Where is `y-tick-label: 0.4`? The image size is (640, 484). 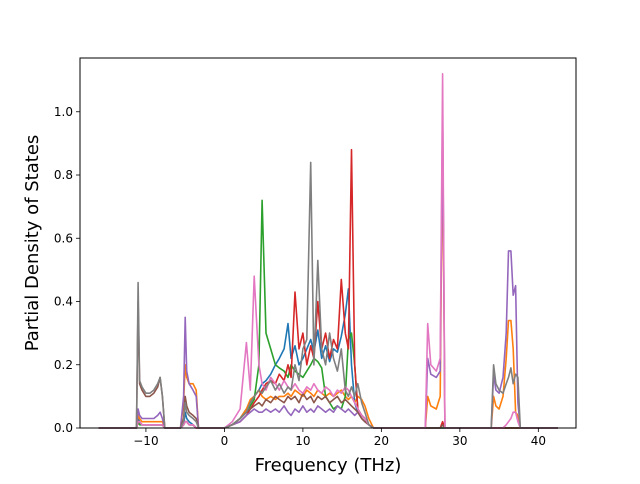
y-tick-label: 0.4 is located at coordinates (63, 302).